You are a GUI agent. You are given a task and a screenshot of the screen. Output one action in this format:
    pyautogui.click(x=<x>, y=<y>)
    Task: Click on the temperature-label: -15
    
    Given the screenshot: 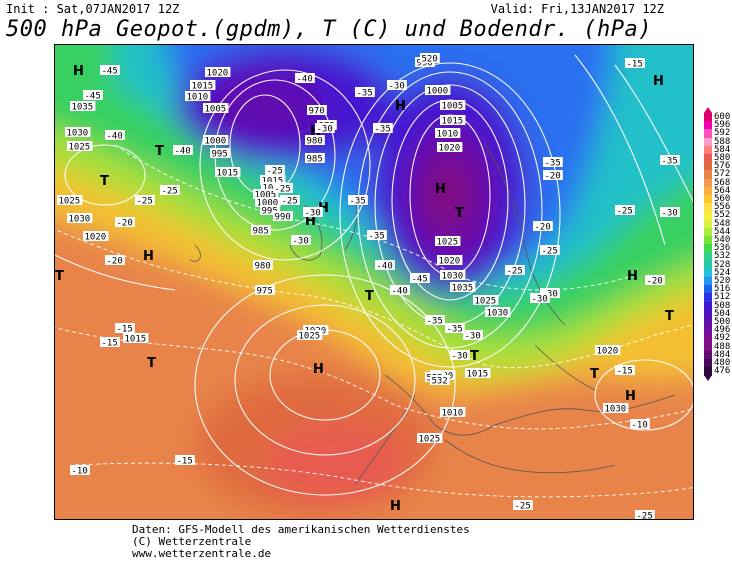 What is the action you would take?
    pyautogui.click(x=110, y=343)
    